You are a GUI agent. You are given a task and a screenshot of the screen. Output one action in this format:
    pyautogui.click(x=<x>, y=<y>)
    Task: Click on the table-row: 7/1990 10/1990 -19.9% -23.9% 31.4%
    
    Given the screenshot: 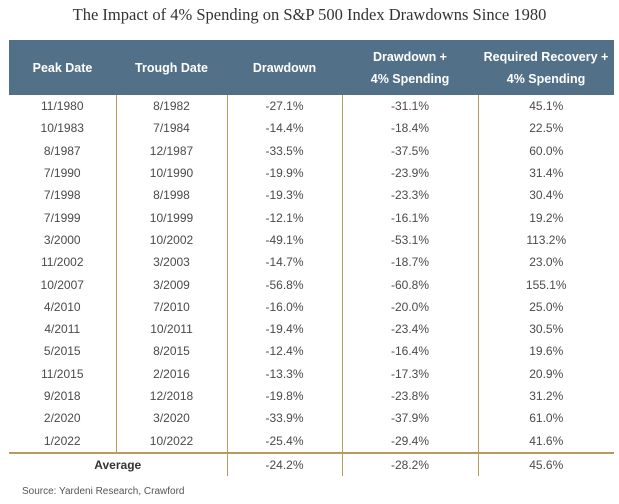 What is the action you would take?
    pyautogui.click(x=311, y=173)
    